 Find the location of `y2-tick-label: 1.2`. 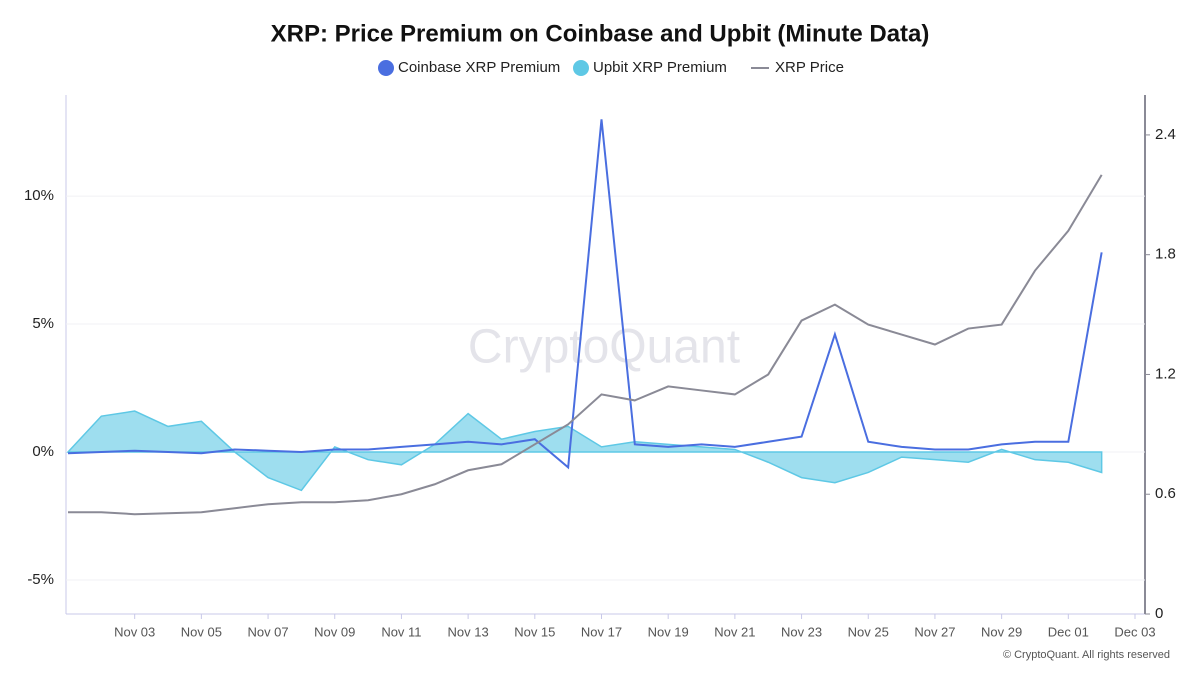

y2-tick-label: 1.2 is located at coordinates (1165, 373).